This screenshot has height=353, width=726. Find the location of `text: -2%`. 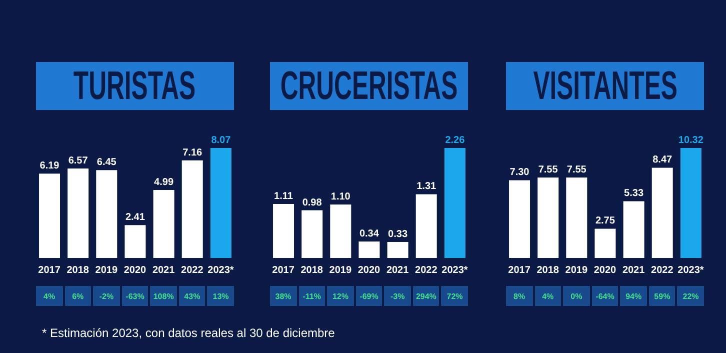

text: -2% is located at coordinates (106, 296).